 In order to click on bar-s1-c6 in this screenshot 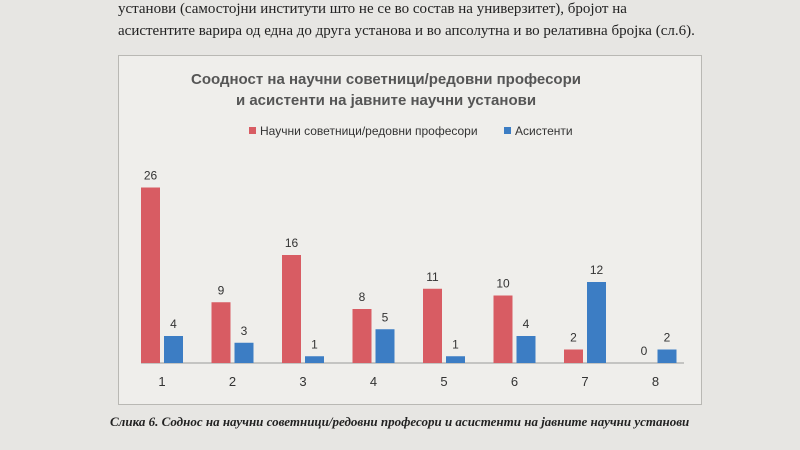, I will do `click(503, 329)`.